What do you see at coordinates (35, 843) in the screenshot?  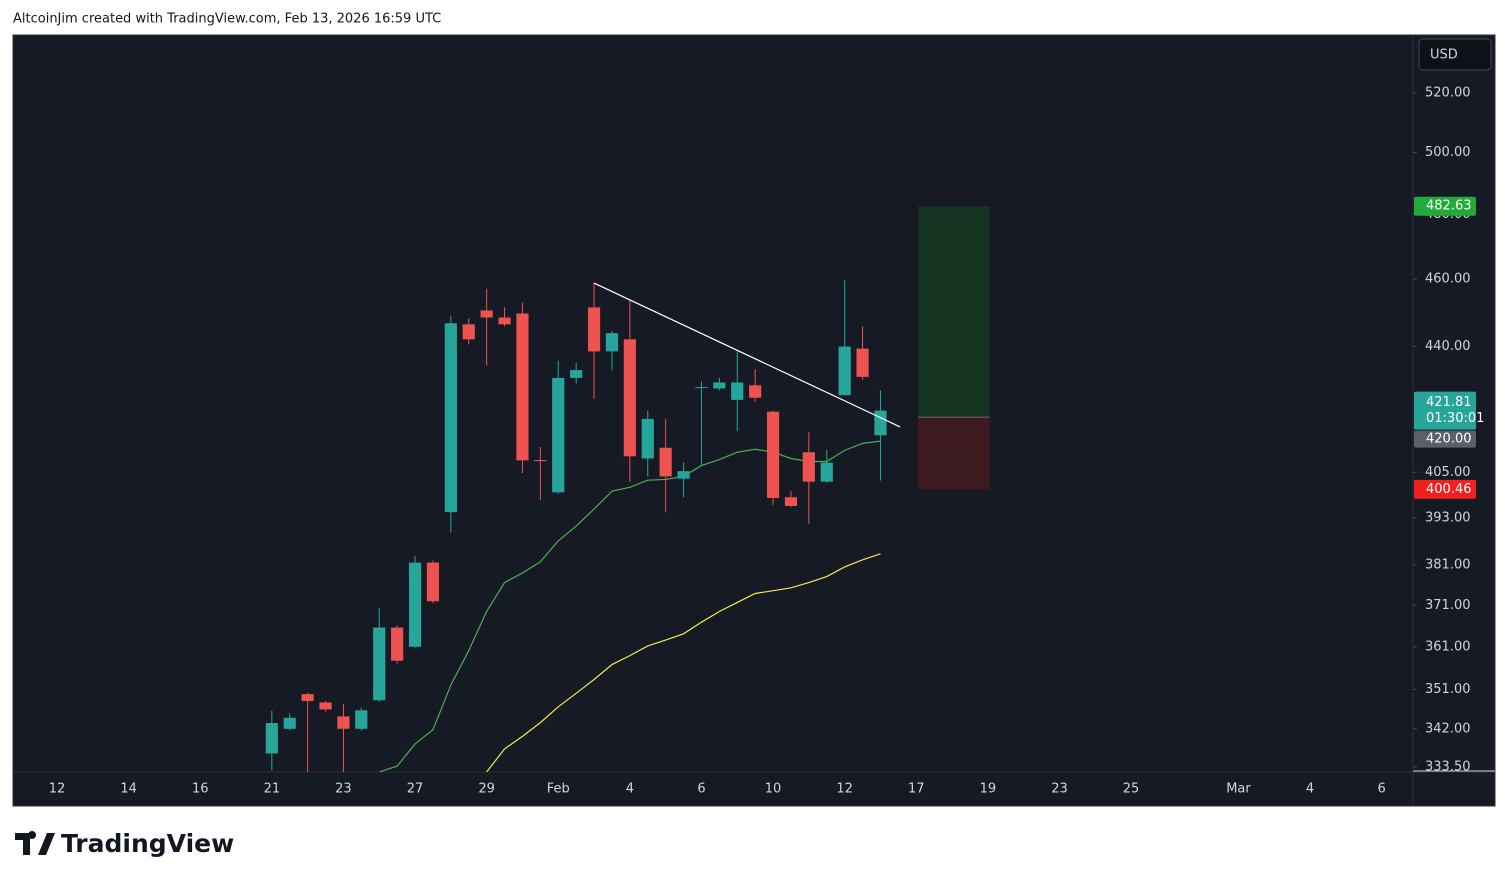 I see `brand-logo` at bounding box center [35, 843].